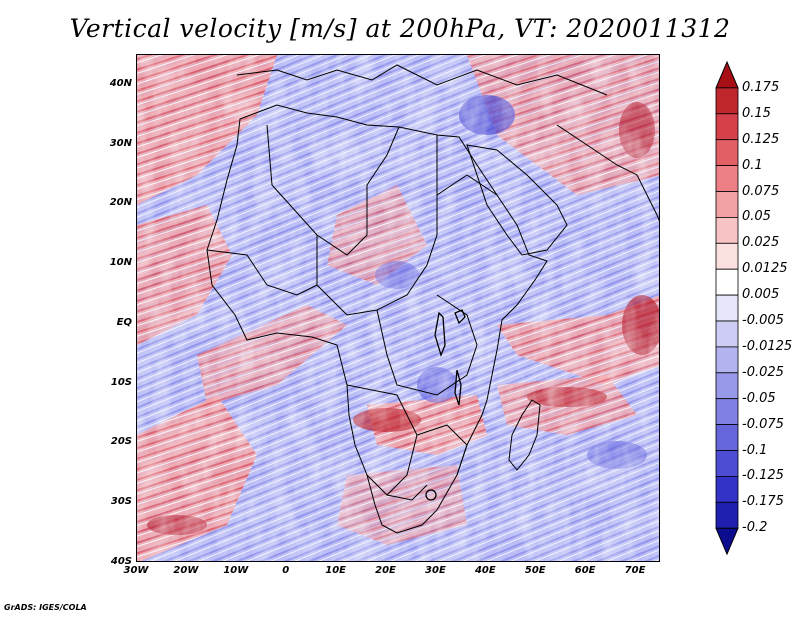  What do you see at coordinates (120, 203) in the screenshot?
I see `lat-tick-label: 20N` at bounding box center [120, 203].